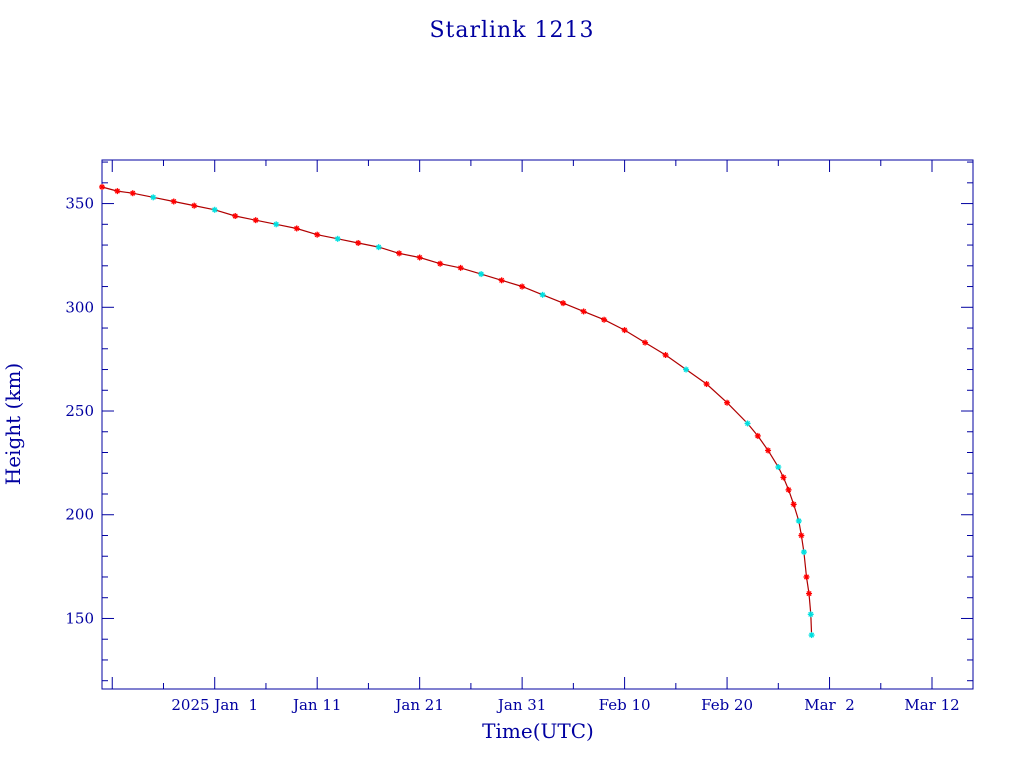 This screenshot has height=768, width=1024. Describe the element at coordinates (727, 705) in the screenshot. I see `x-tick-label: Feb 20` at that location.